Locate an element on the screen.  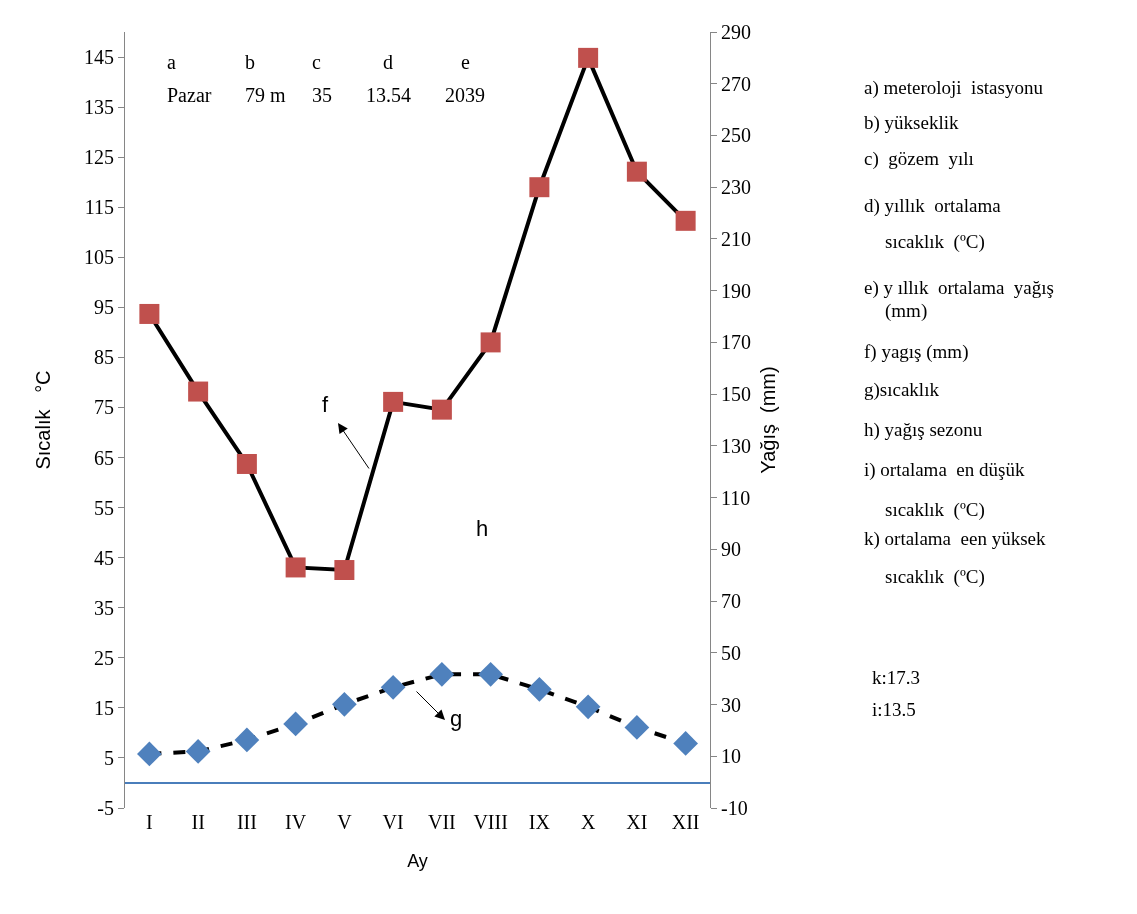
y-tick-label: 85 is located at coordinates (104, 357).